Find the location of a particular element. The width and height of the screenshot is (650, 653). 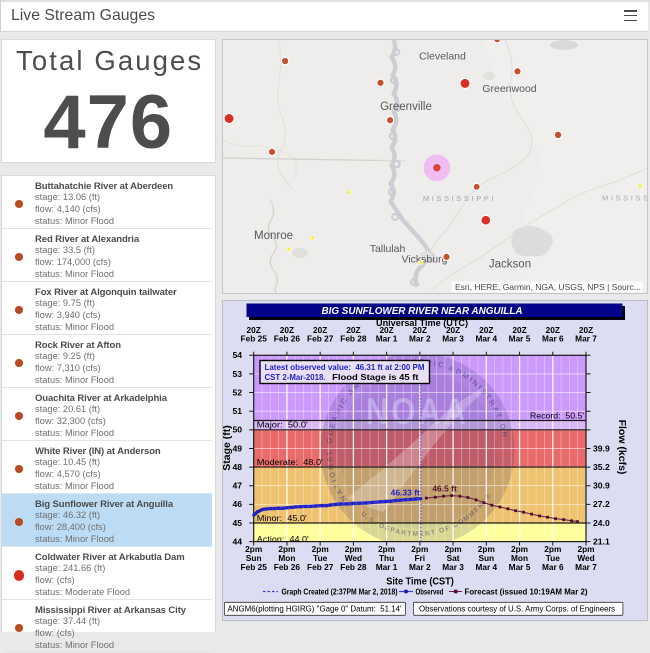

svg-text: Cleveland is located at coordinates (442, 57).